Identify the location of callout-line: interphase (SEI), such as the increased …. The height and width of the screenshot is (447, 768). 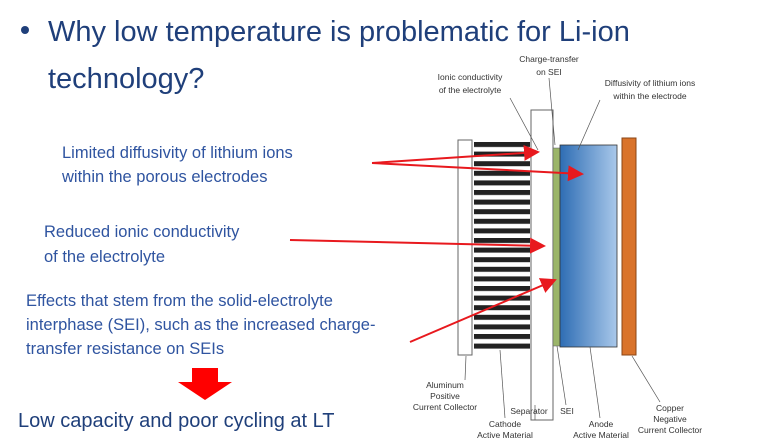
(200, 325).